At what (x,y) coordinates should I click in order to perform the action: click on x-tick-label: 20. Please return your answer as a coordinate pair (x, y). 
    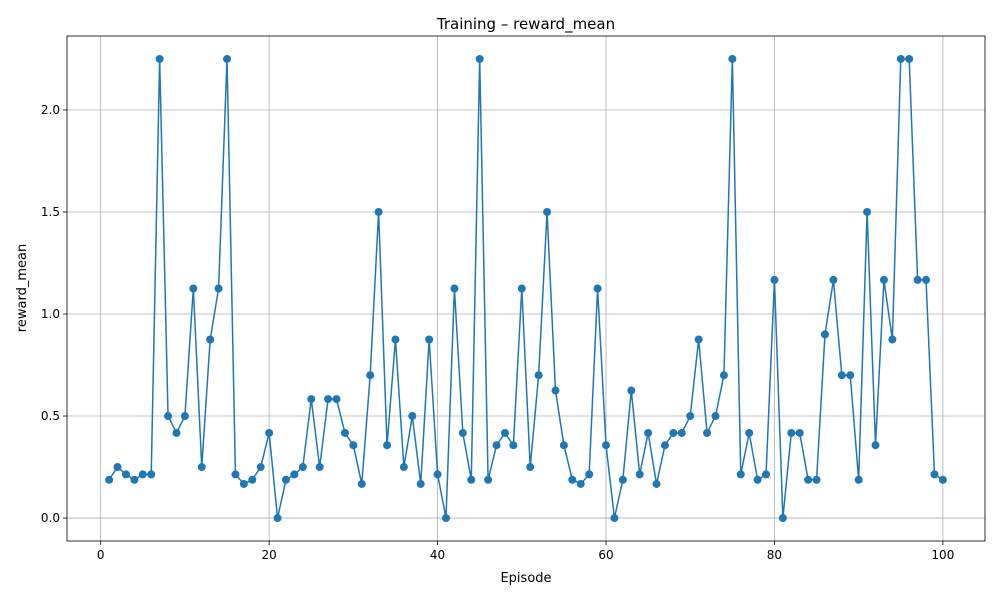
    Looking at the image, I should click on (268, 555).